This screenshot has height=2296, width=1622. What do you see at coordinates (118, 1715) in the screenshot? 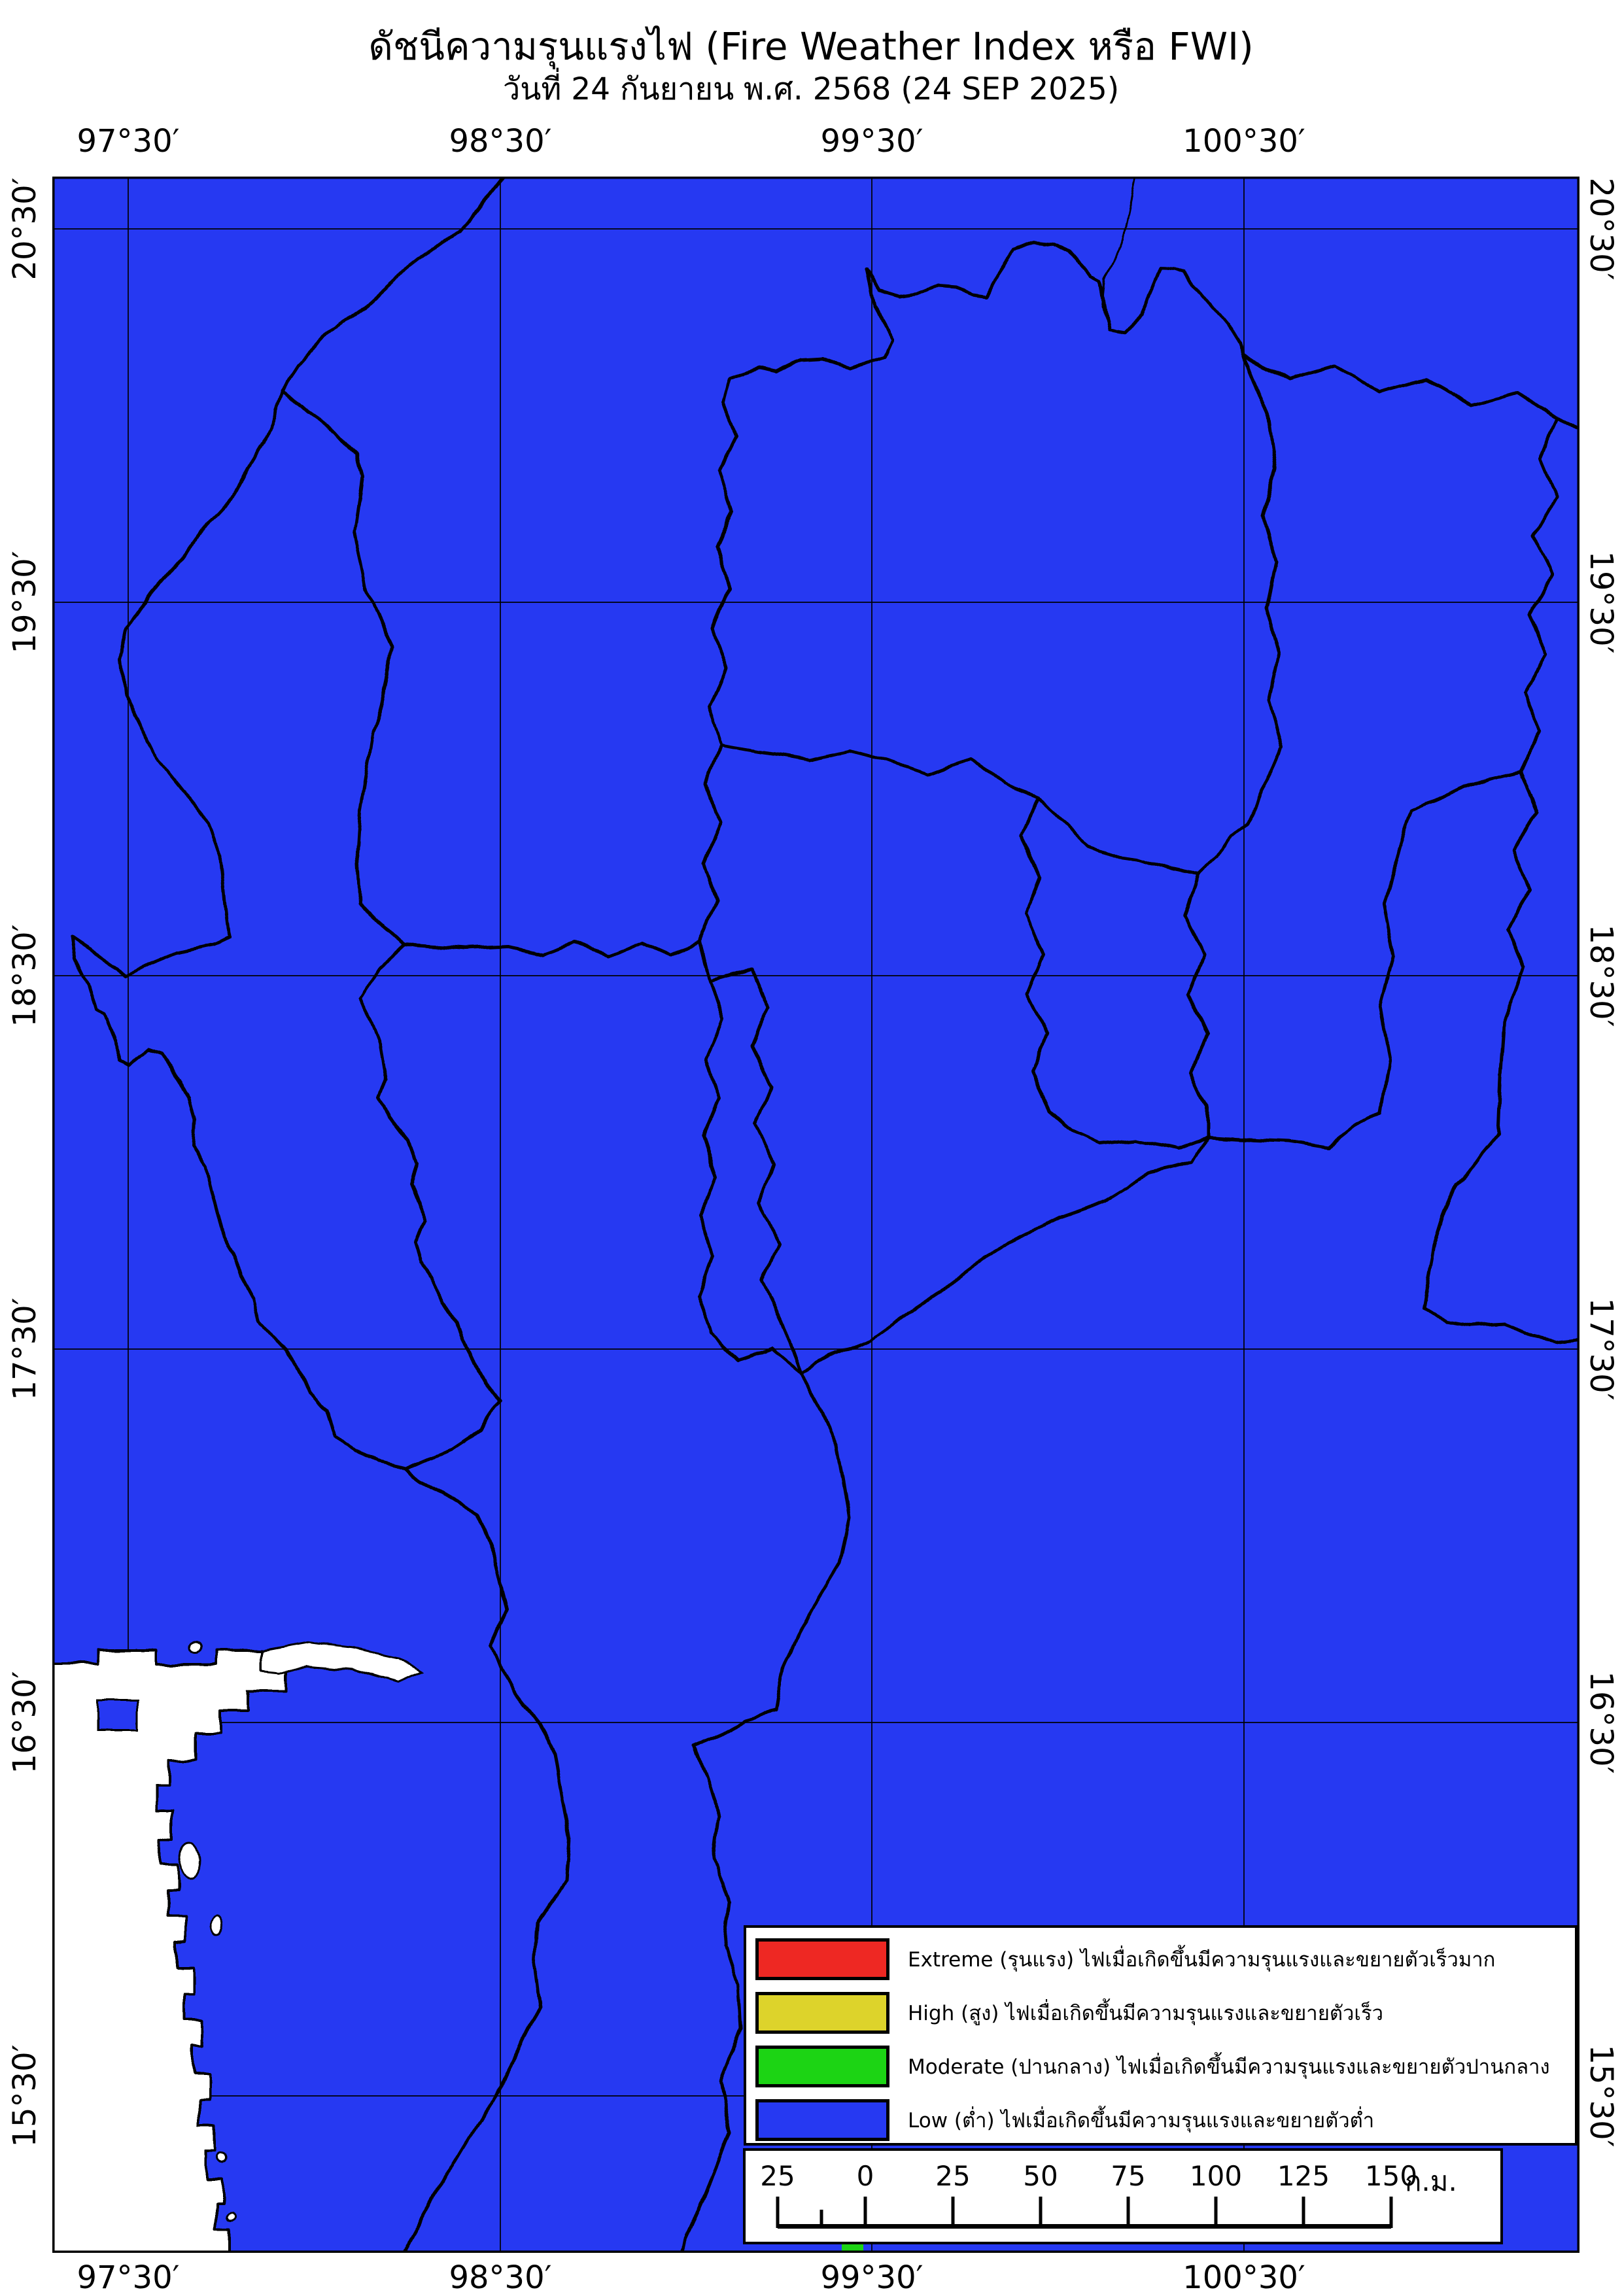
I see `coastal-cell` at bounding box center [118, 1715].